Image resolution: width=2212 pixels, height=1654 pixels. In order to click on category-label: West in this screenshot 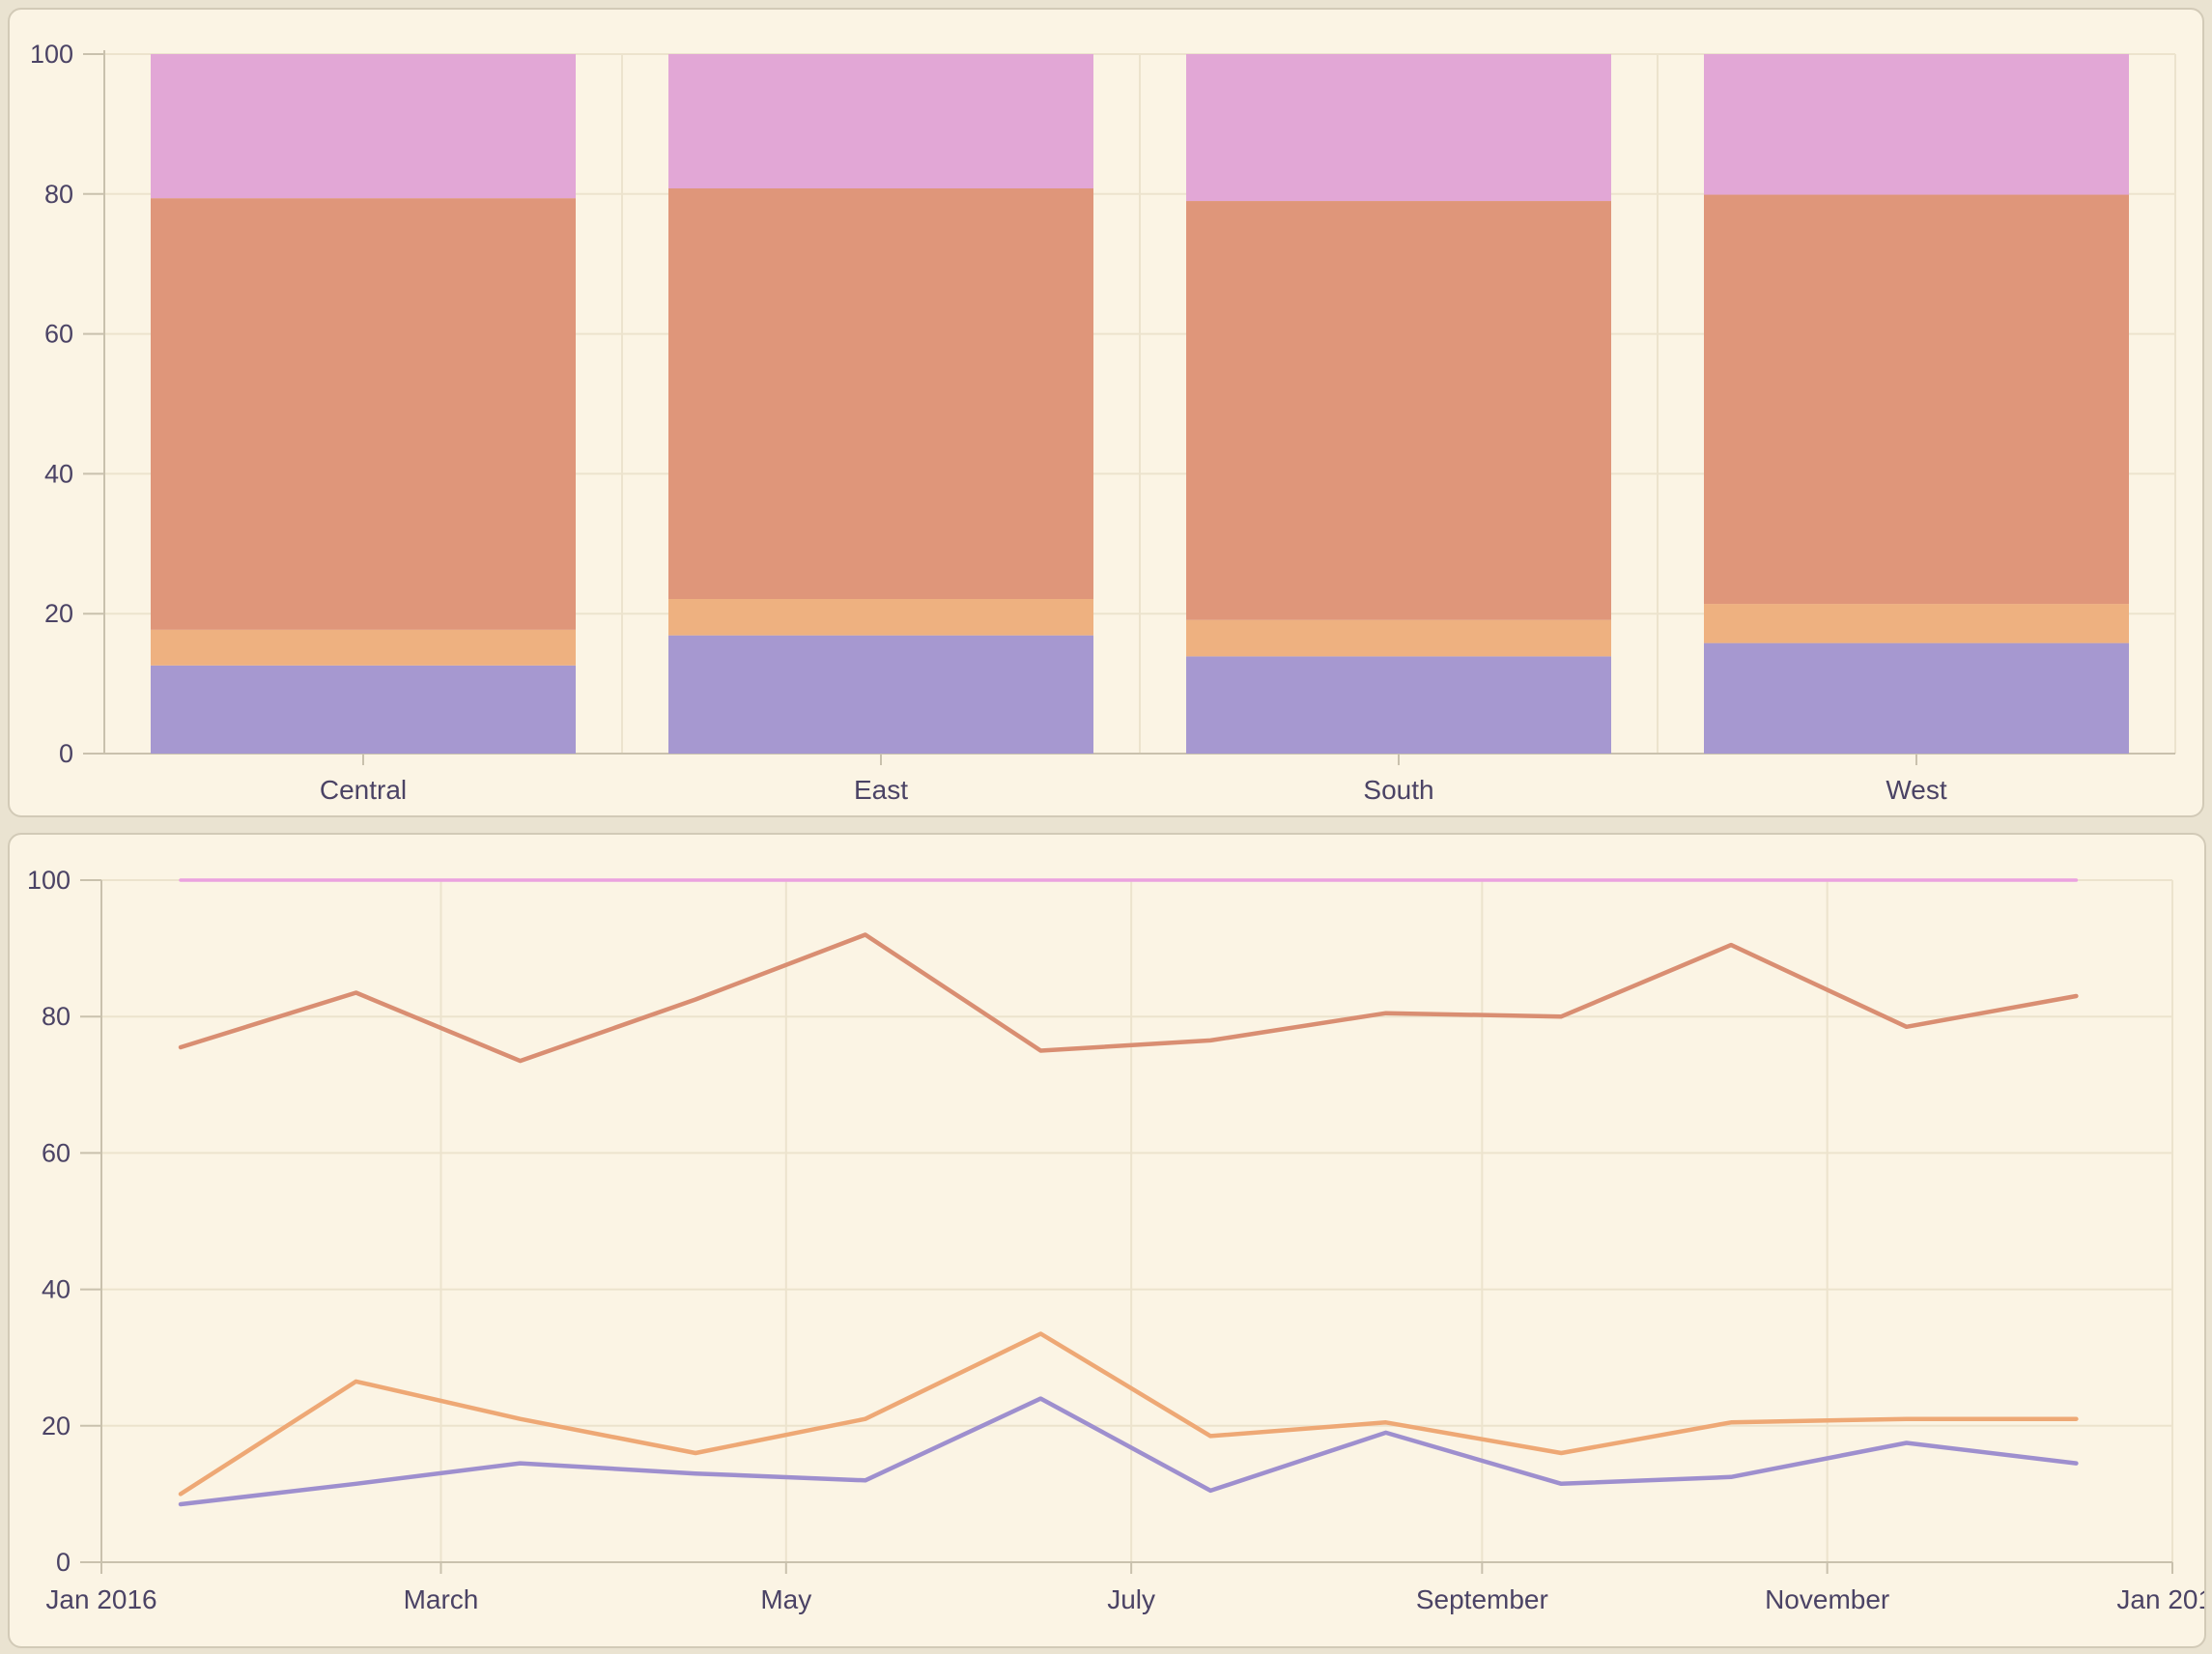, I will do `click(1916, 790)`.